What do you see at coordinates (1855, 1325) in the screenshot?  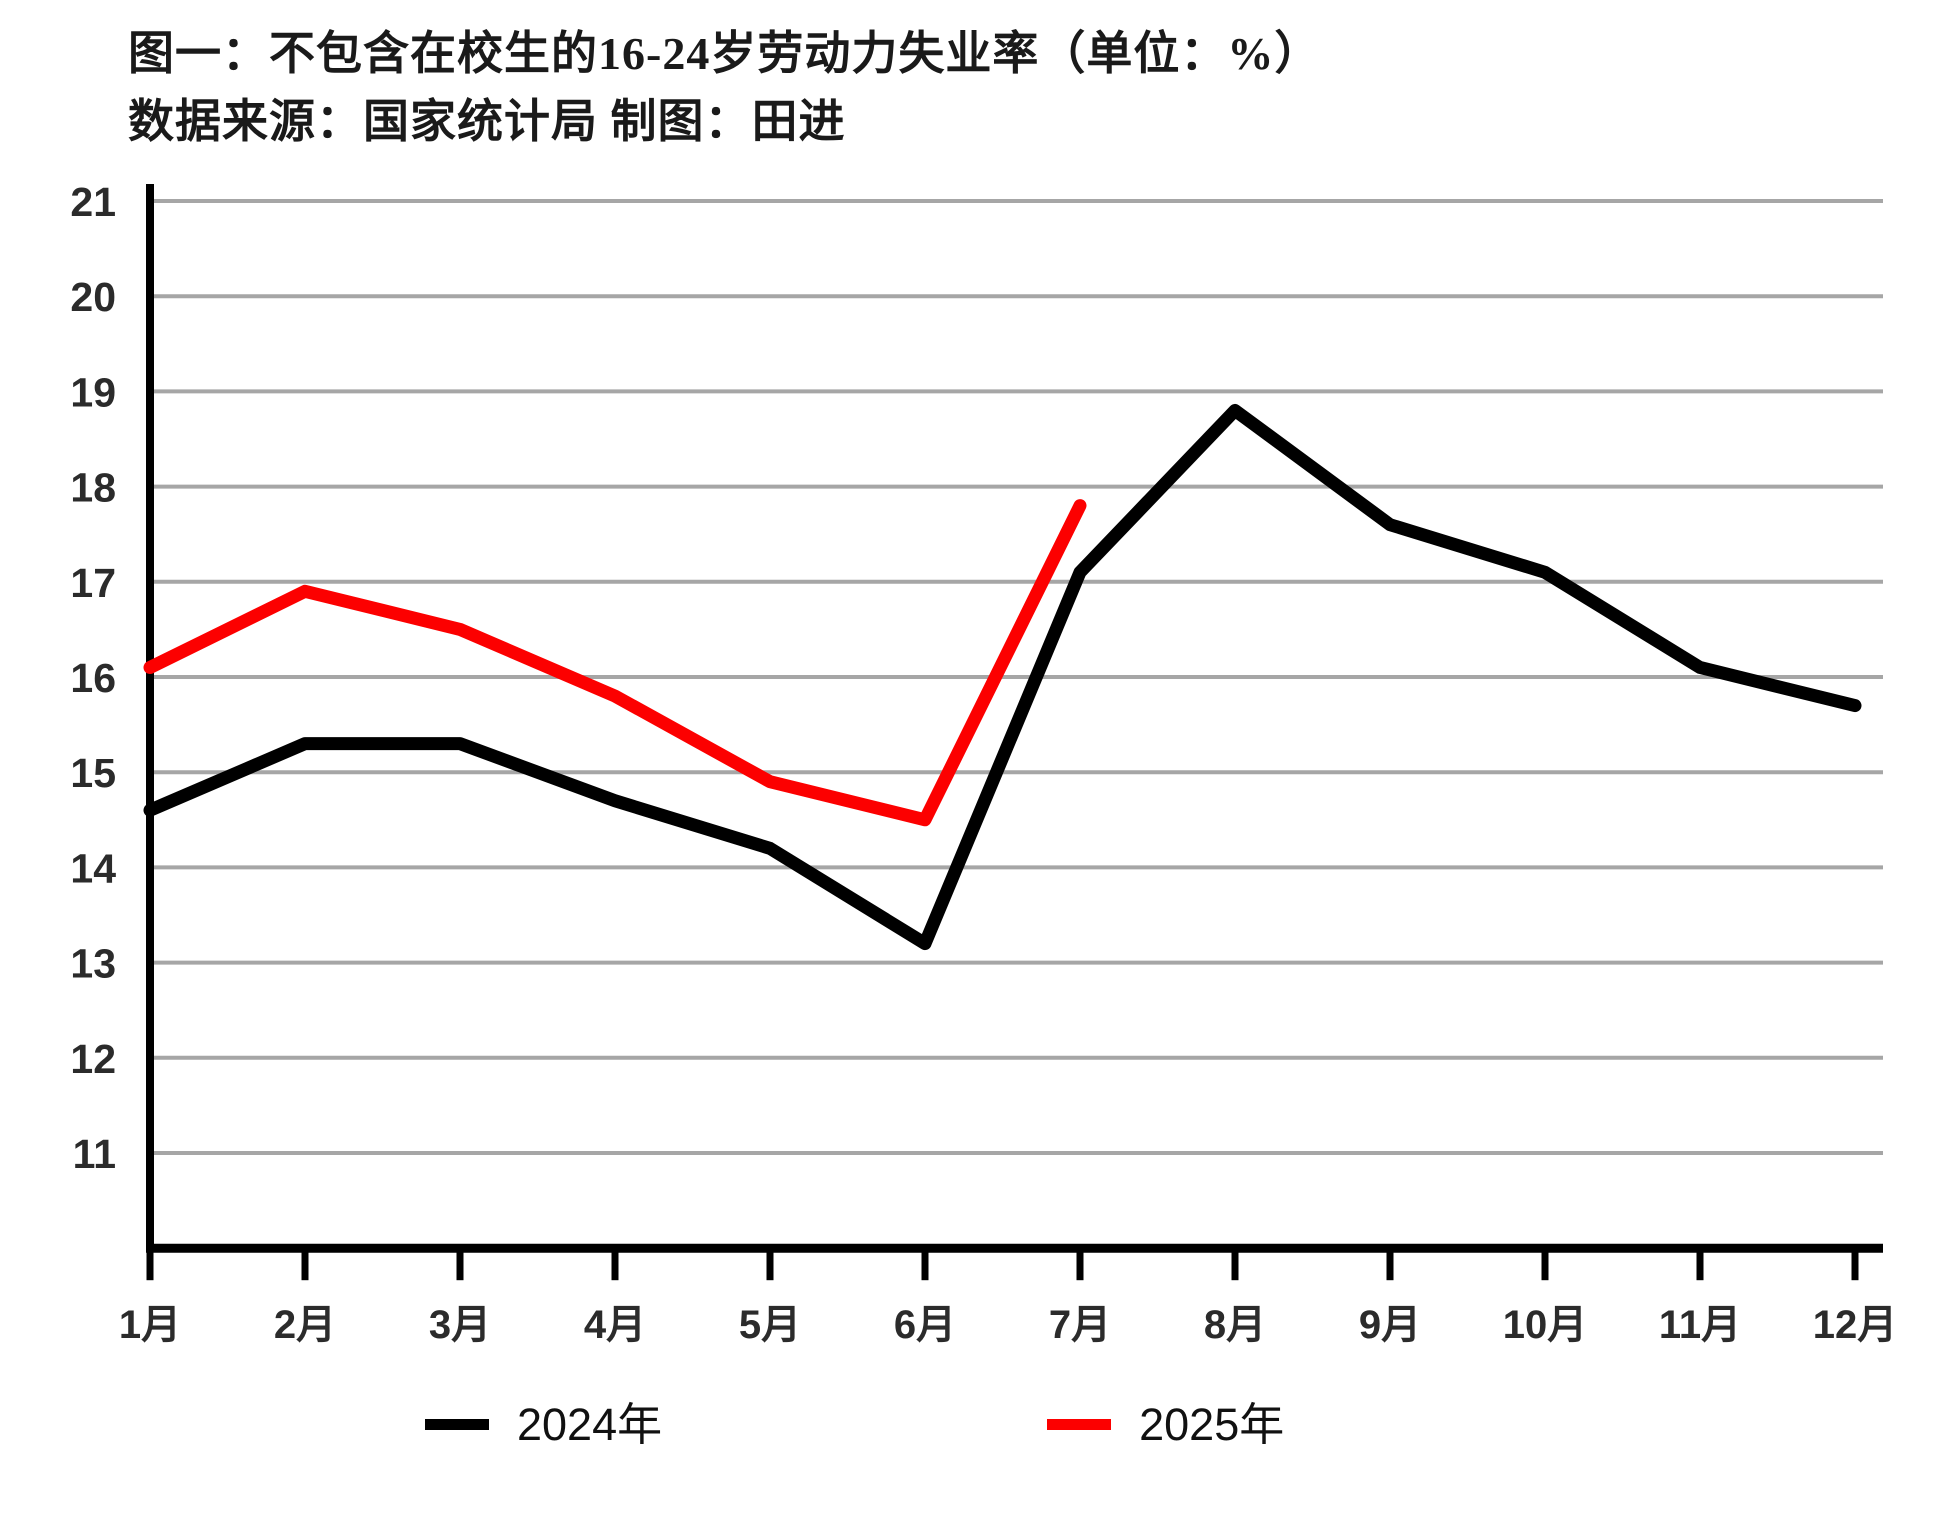 I see `x-axis-tick-label-12: 12月` at bounding box center [1855, 1325].